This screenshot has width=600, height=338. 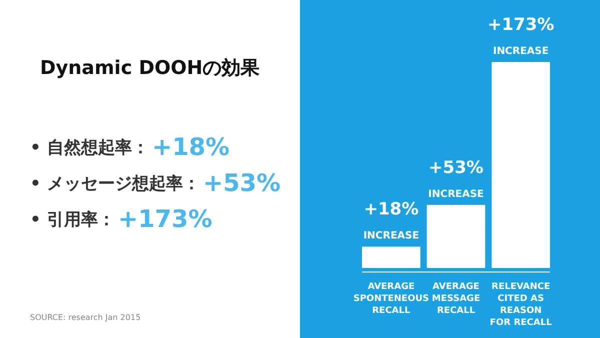 I want to click on text: +53%, so click(x=242, y=183).